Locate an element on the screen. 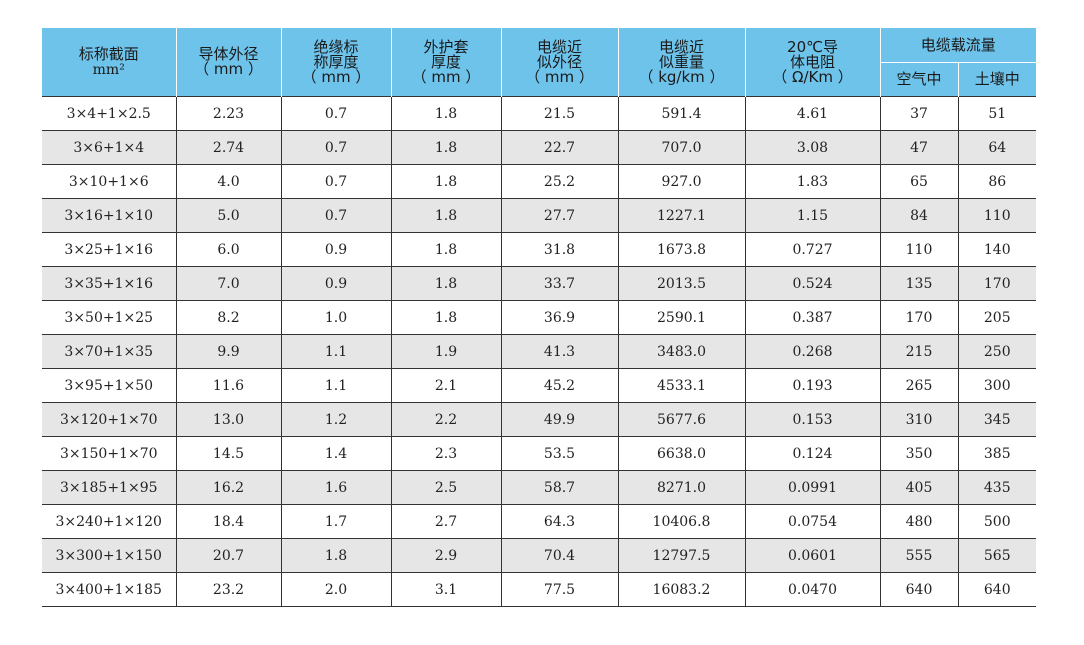 The height and width of the screenshot is (645, 1084). cell-insulation-thickness: 1.4 is located at coordinates (335, 453).